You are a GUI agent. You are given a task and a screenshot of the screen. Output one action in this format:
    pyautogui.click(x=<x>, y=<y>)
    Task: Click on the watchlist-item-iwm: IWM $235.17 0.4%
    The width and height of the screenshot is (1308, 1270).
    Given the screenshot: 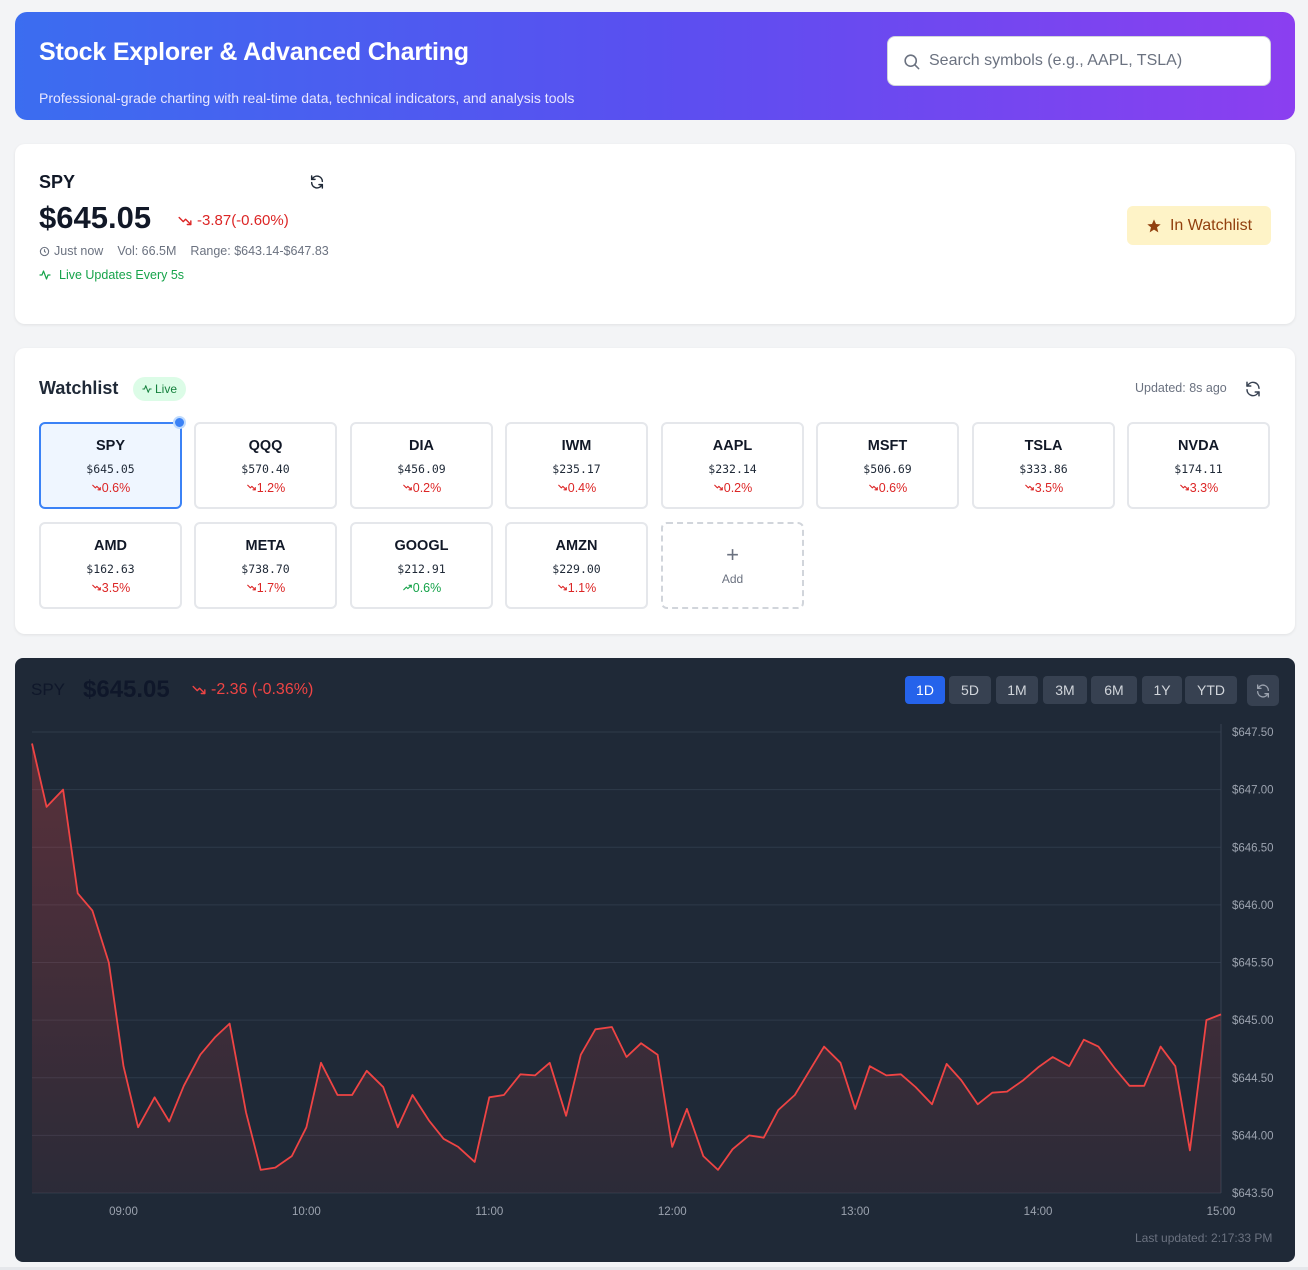 What is the action you would take?
    pyautogui.click(x=576, y=465)
    